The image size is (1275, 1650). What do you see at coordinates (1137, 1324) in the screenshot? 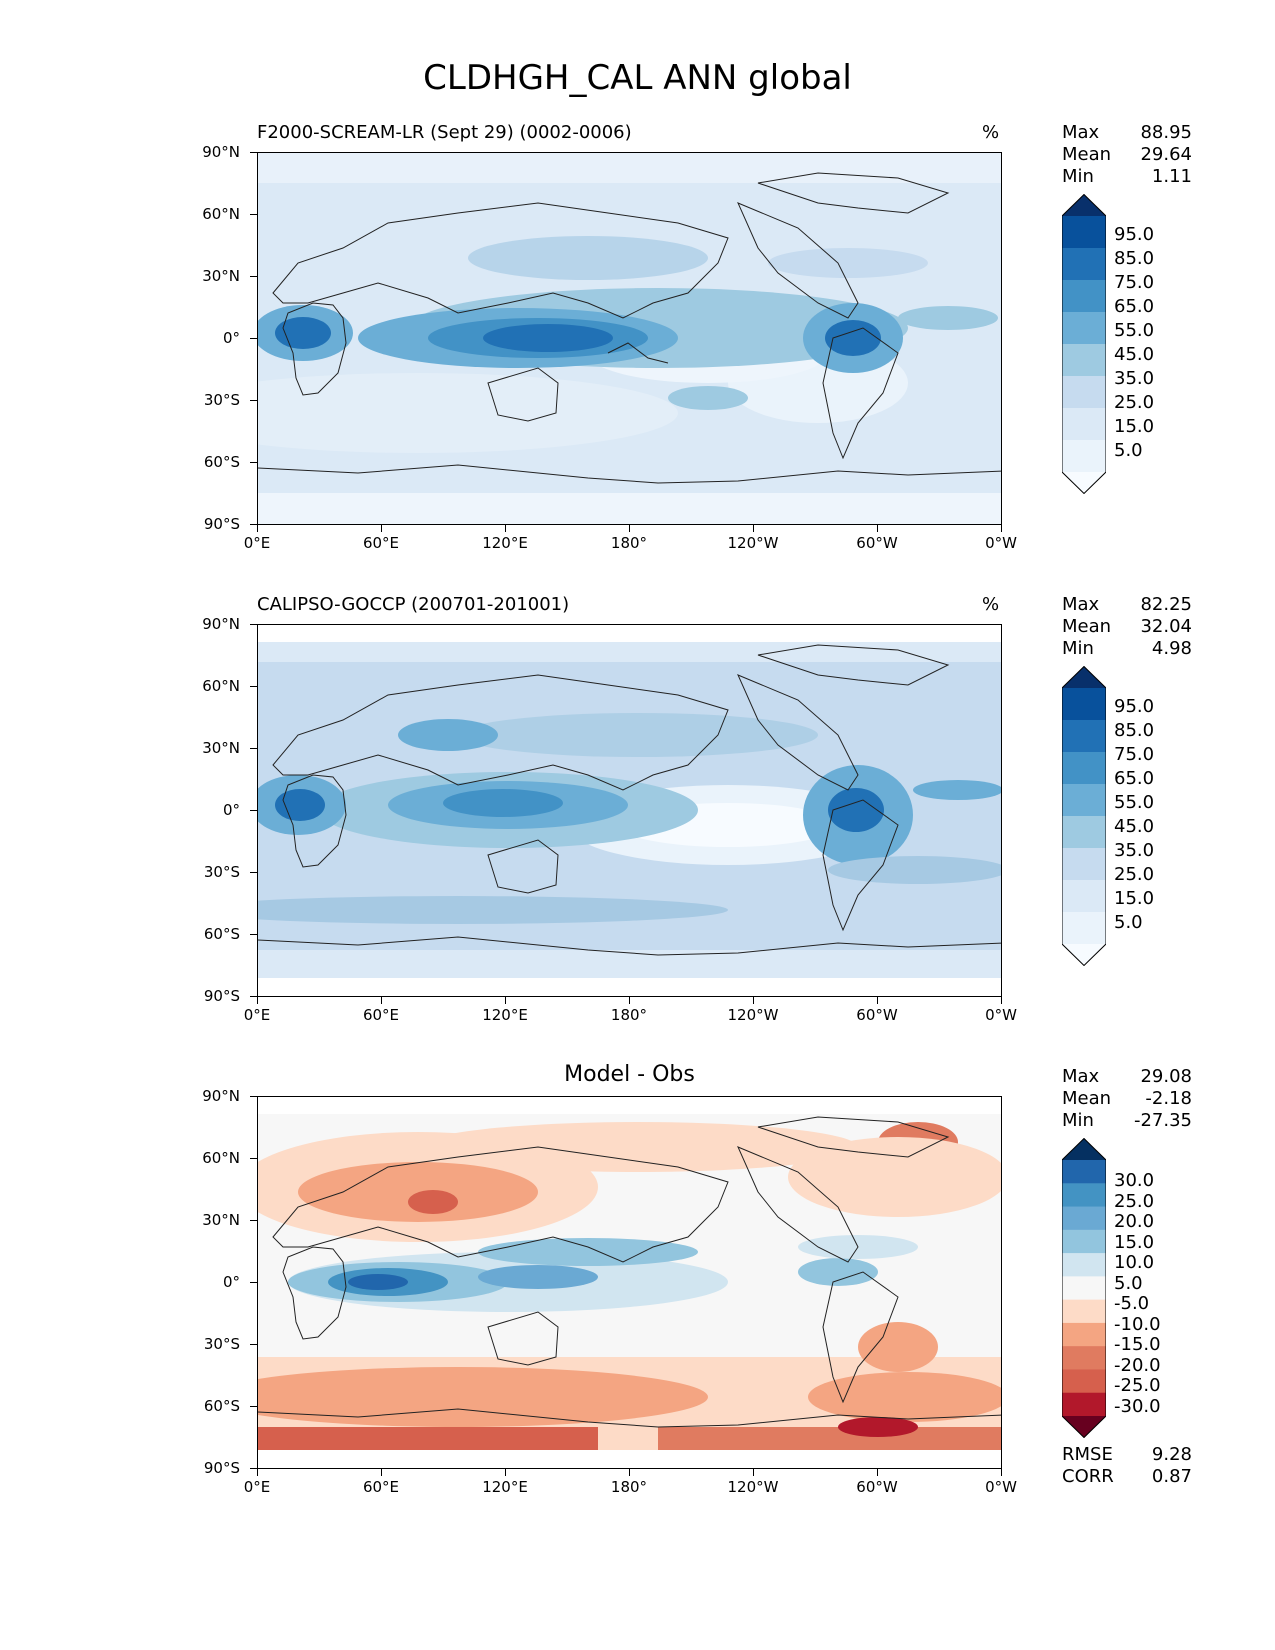
I see `colorbar-label: -10.0` at bounding box center [1137, 1324].